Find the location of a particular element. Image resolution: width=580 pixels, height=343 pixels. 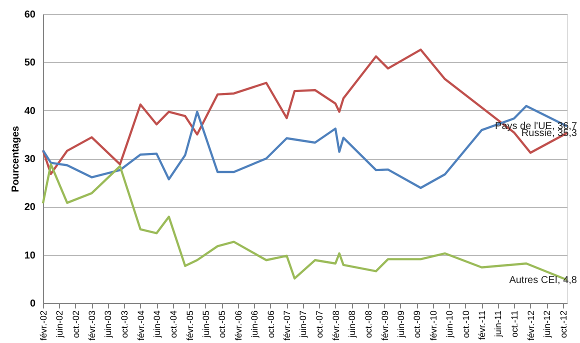

x-tick-label: juin-03 is located at coordinates (108, 324).